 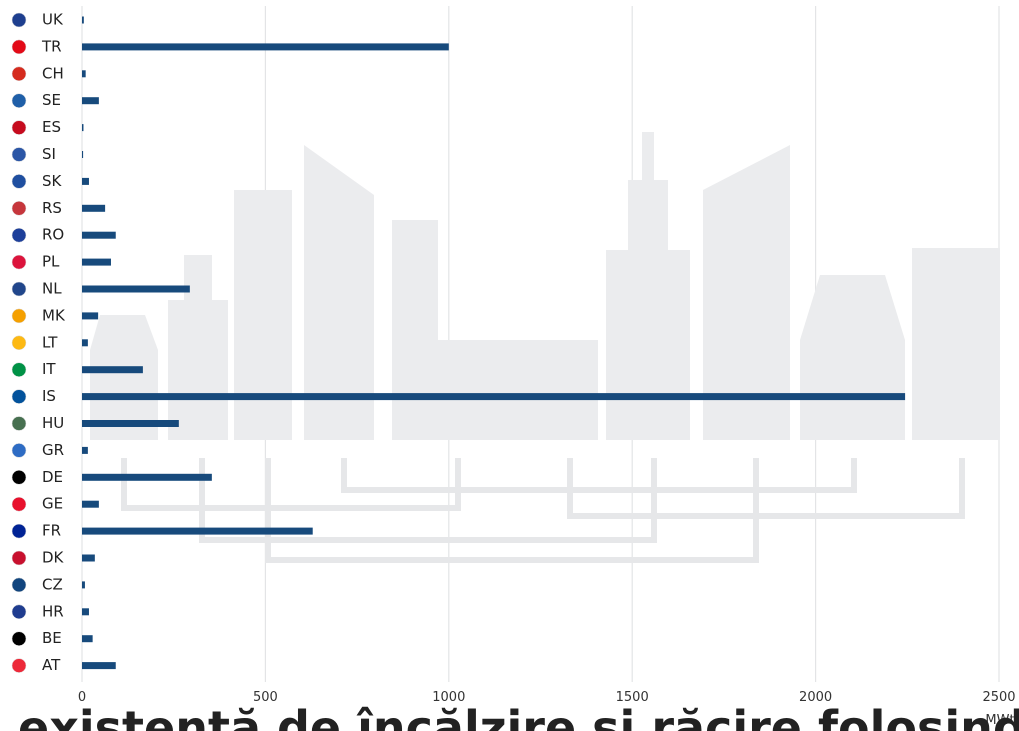 I want to click on x-axis-label: MWt, so click(x=999, y=720).